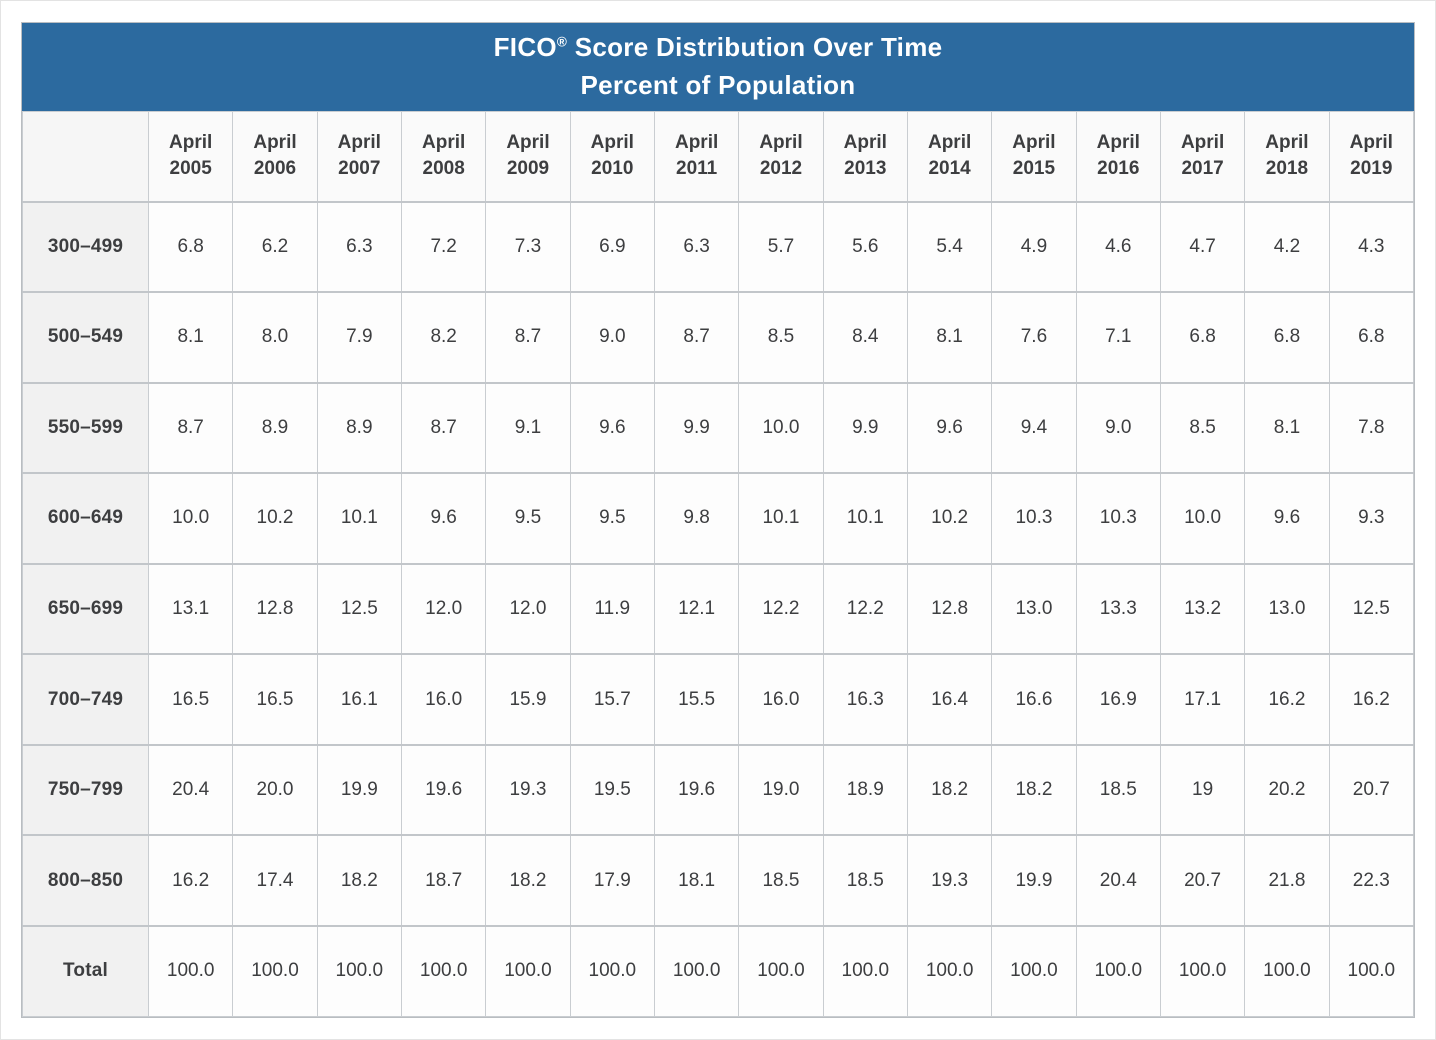  Describe the element at coordinates (359, 337) in the screenshot. I see `data-cell: 7.9` at that location.